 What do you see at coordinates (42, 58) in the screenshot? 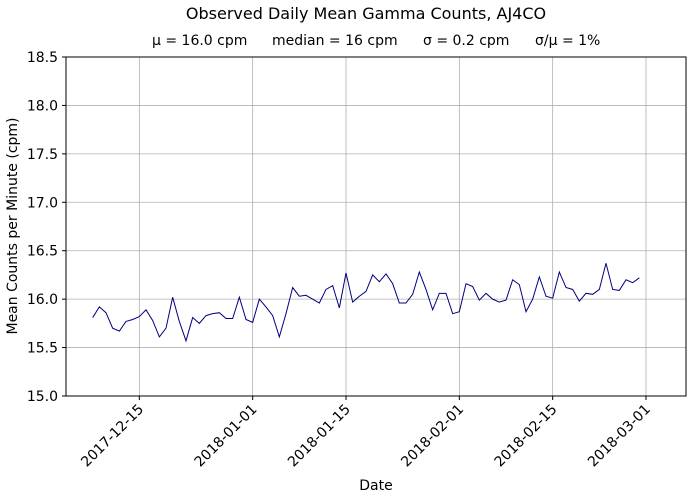
I see `y-tick-label: 18.5` at bounding box center [42, 58].